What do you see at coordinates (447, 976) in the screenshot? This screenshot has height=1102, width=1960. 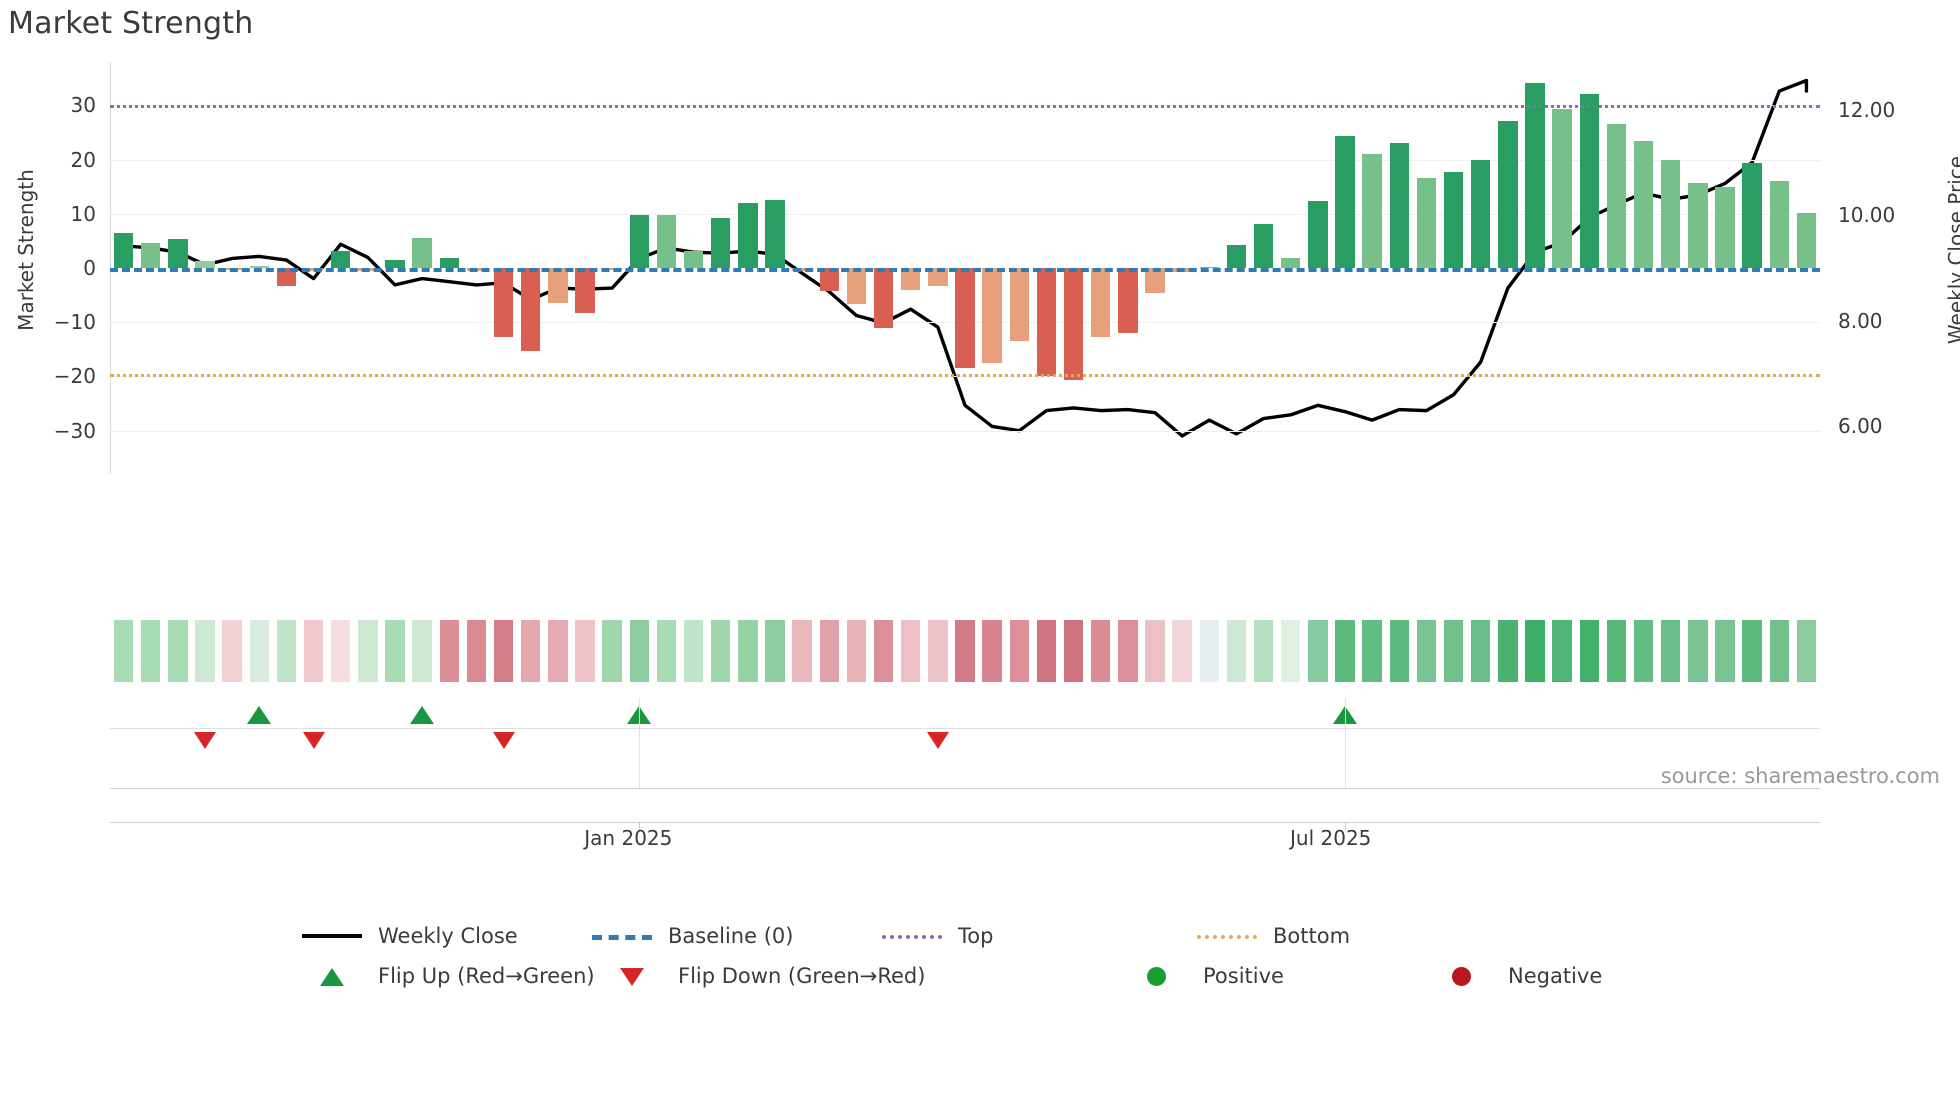 I see `legend-item: Flip Up (Red→Green)` at bounding box center [447, 976].